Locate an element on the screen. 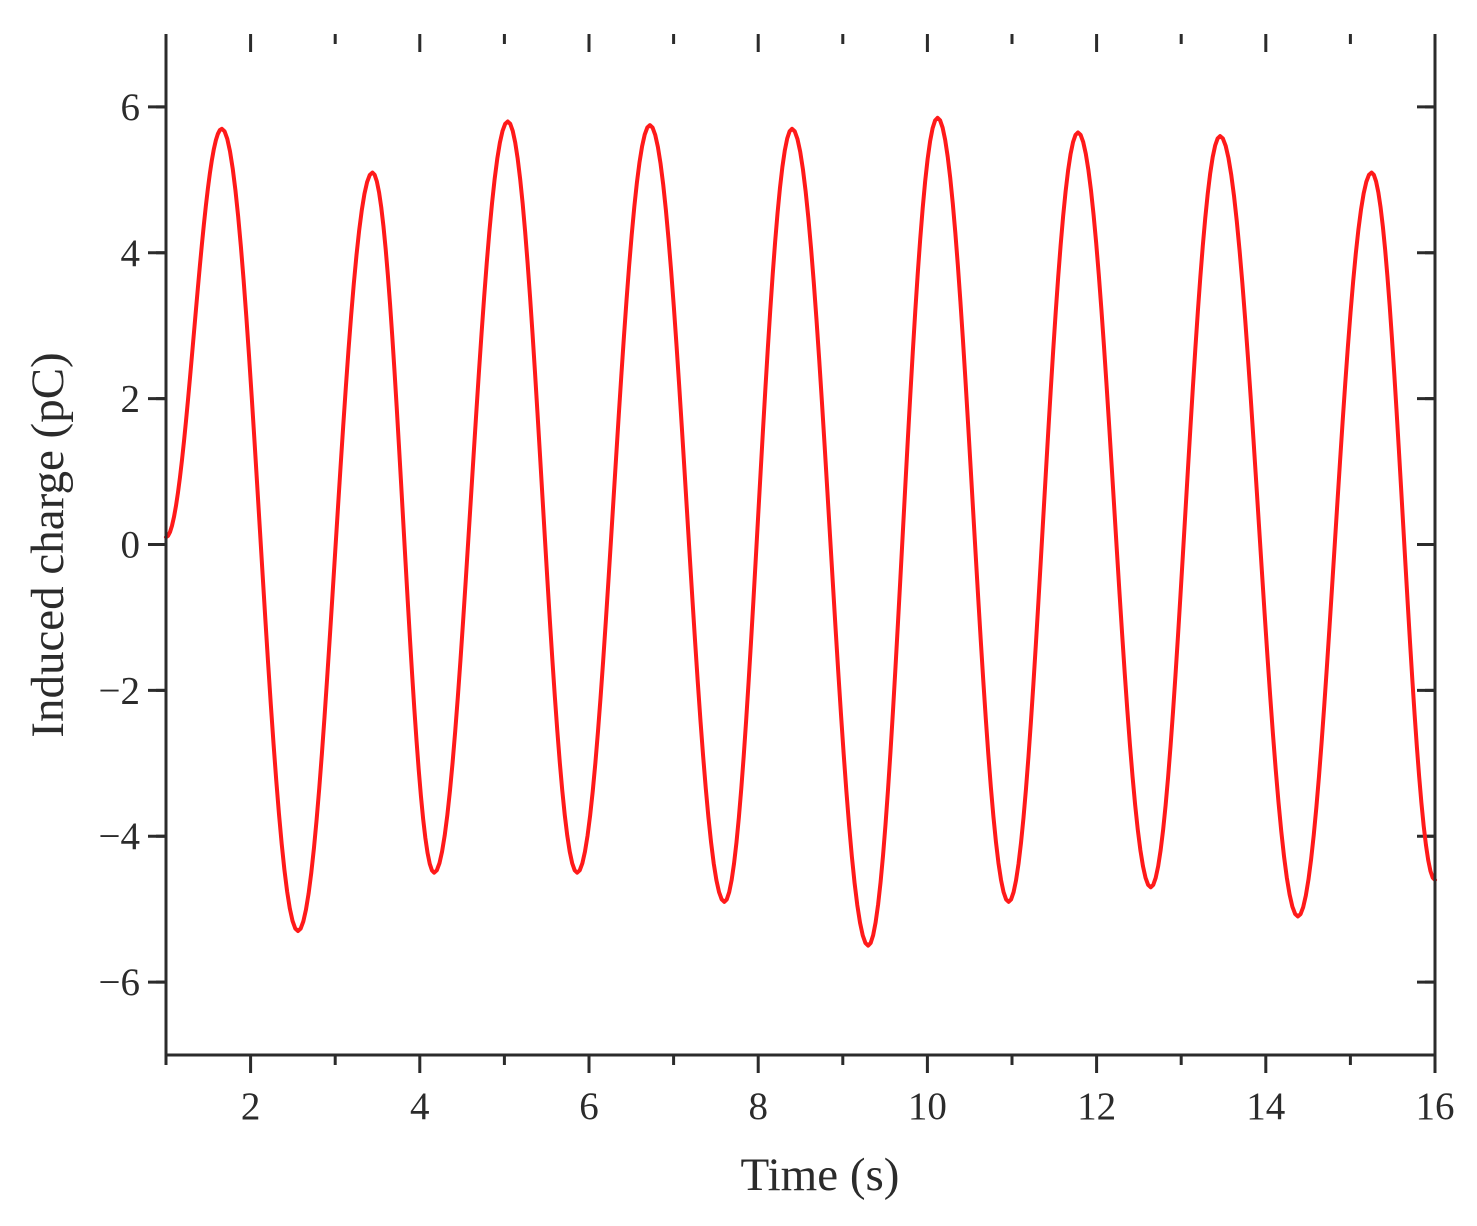 This screenshot has height=1226, width=1477. y-tick-label: 2 is located at coordinates (131, 399).